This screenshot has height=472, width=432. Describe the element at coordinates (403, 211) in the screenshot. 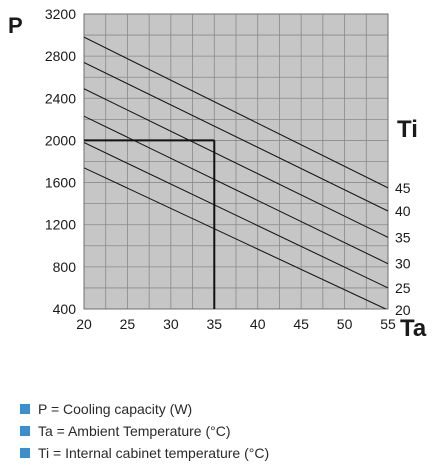

I see `series-label-40: 40` at that location.